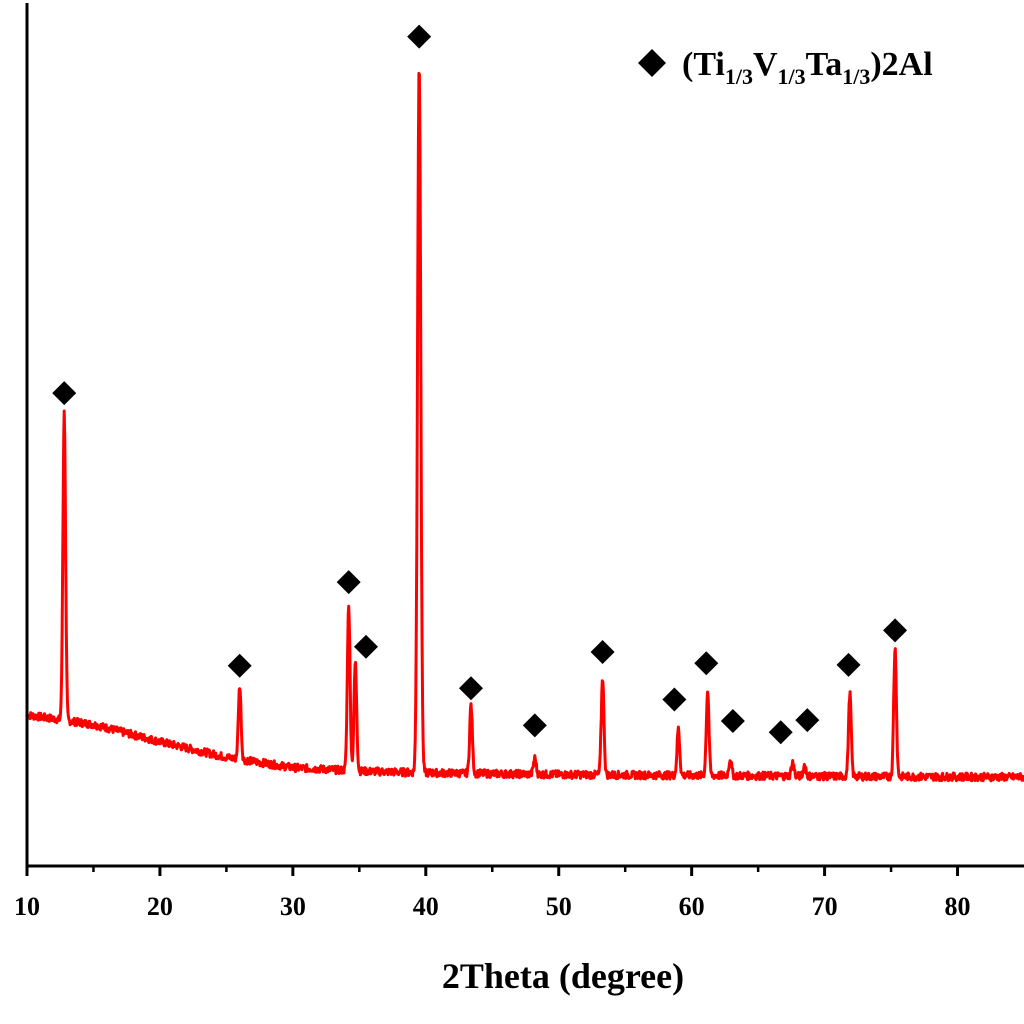  I want to click on legend: (Ti1/3V1/3Ta1/3)2Al, so click(785, 67).